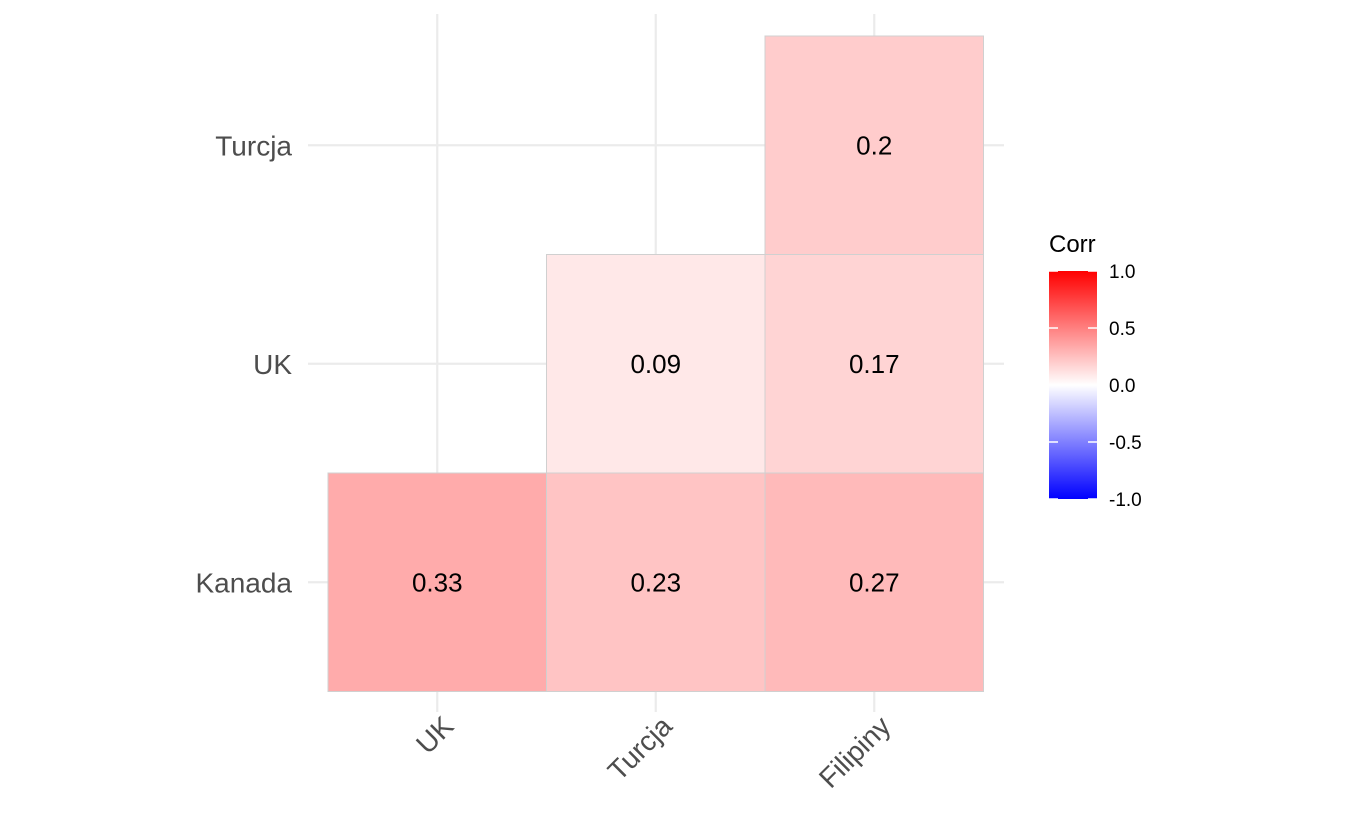 Image resolution: width=1348 pixels, height=833 pixels. What do you see at coordinates (655, 582) in the screenshot?
I see `cell-value-label: 0.23` at bounding box center [655, 582].